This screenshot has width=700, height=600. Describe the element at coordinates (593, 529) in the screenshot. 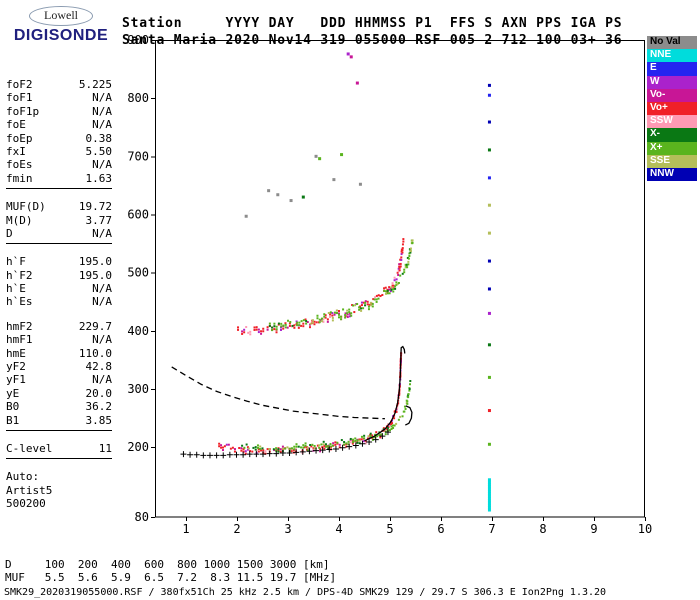

I see `x-tick-label: 9` at that location.